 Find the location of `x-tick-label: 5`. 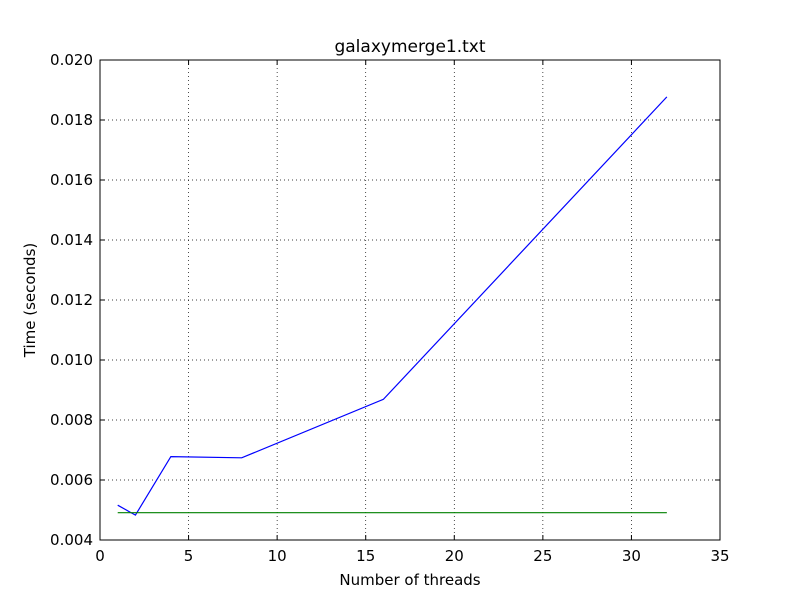

x-tick-label: 5 is located at coordinates (189, 556).